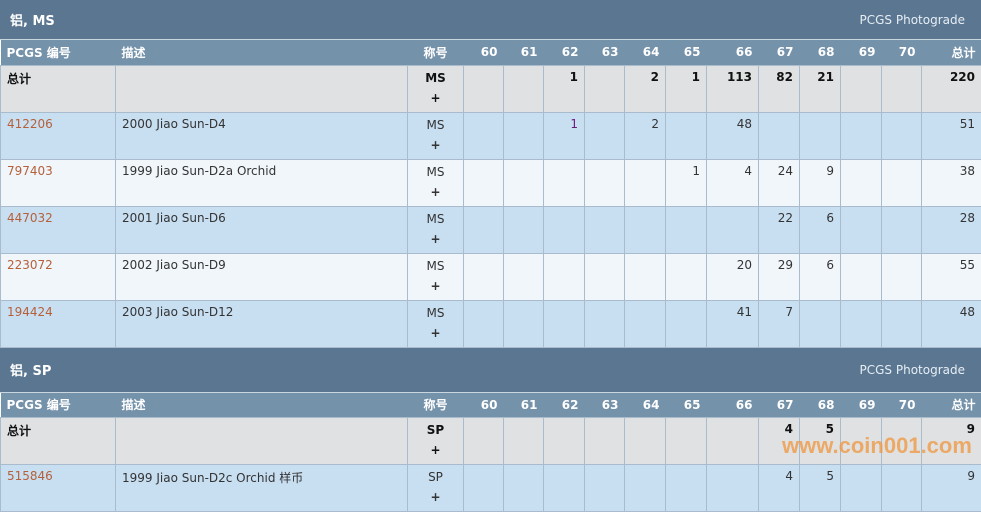 This screenshot has width=981, height=512. Describe the element at coordinates (435, 430) in the screenshot. I see `designation: SP` at that location.